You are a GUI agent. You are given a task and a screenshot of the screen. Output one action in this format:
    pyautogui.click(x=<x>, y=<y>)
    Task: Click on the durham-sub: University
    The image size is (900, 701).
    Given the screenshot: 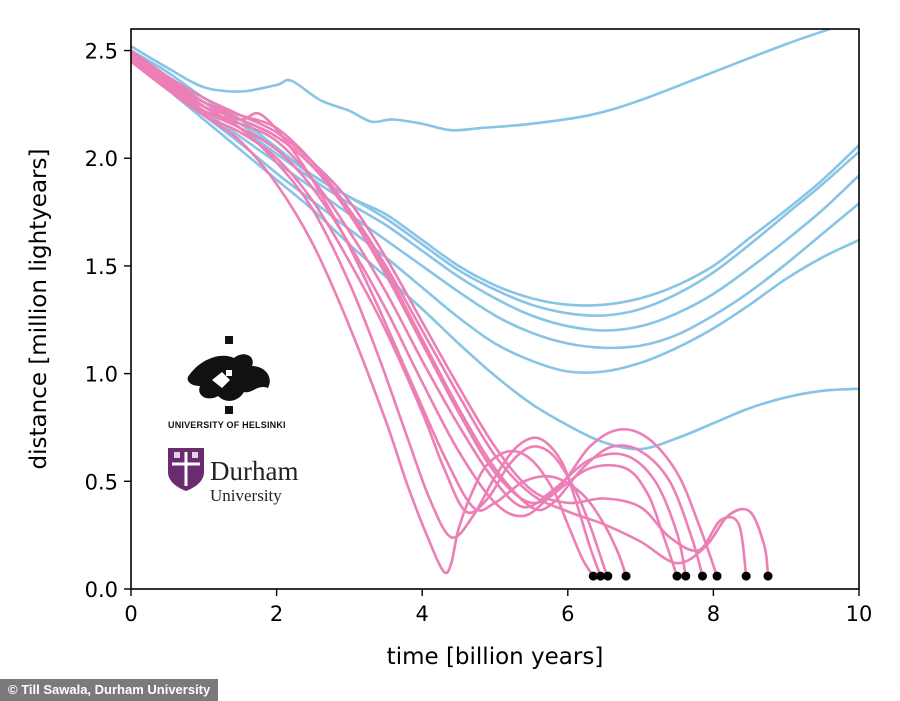 What is the action you would take?
    pyautogui.click(x=246, y=495)
    